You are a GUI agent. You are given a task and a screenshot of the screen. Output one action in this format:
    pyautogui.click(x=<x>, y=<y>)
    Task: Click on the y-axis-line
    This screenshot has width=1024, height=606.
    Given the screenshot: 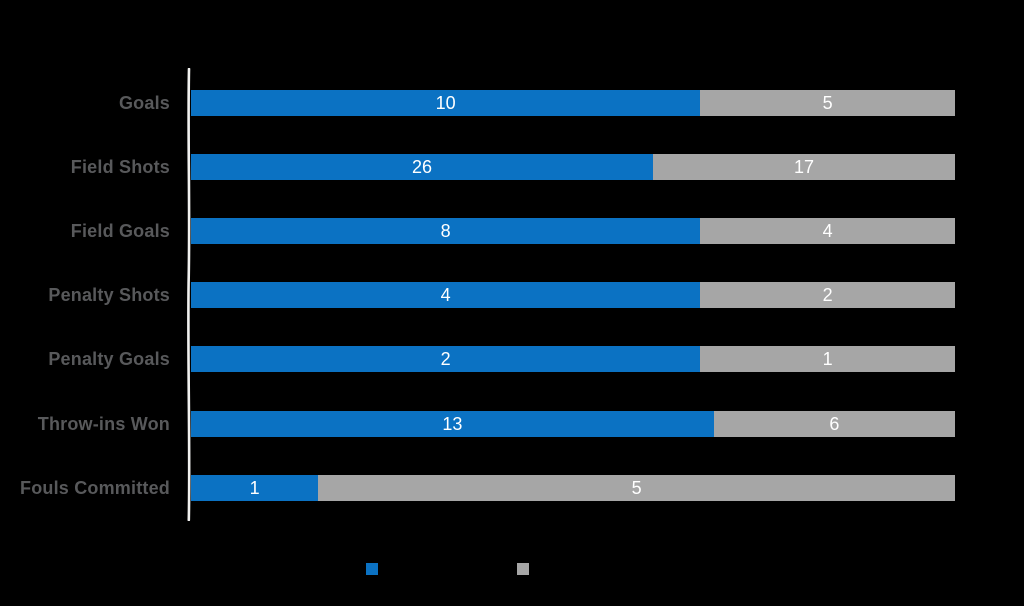 What is the action you would take?
    pyautogui.click(x=189, y=294)
    